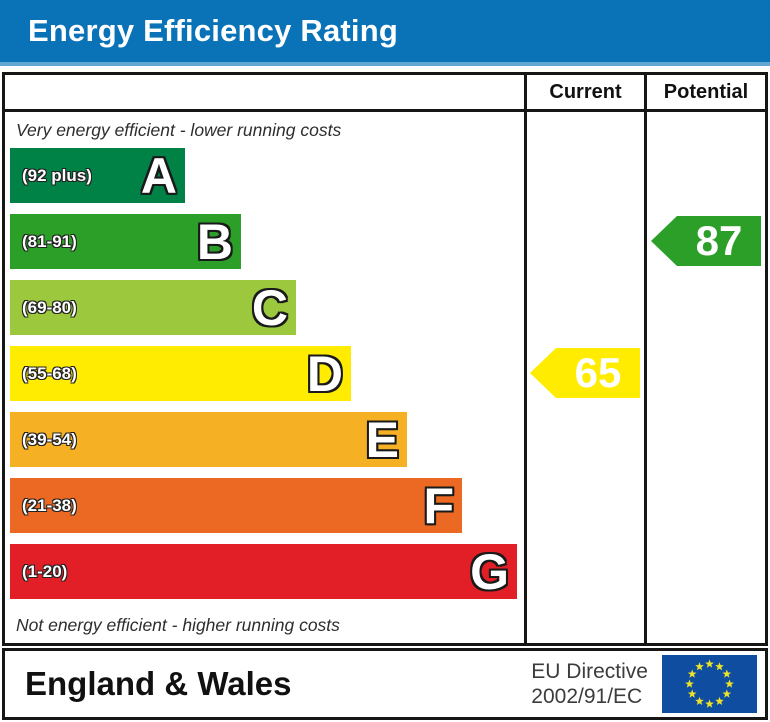  I want to click on band-row-c: (69-80) C, so click(267, 313).